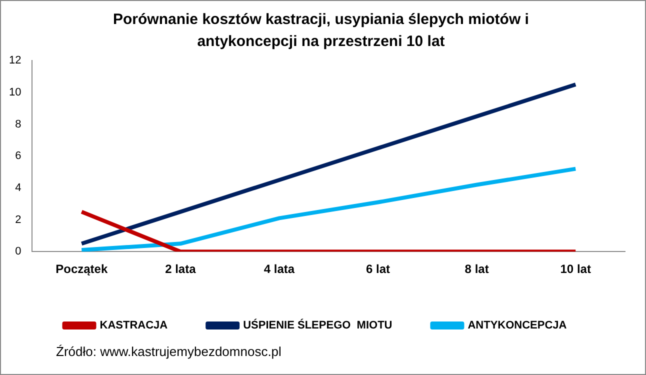 Image resolution: width=646 pixels, height=375 pixels. What do you see at coordinates (18, 252) in the screenshot?
I see `y-tick-label: 0` at bounding box center [18, 252].